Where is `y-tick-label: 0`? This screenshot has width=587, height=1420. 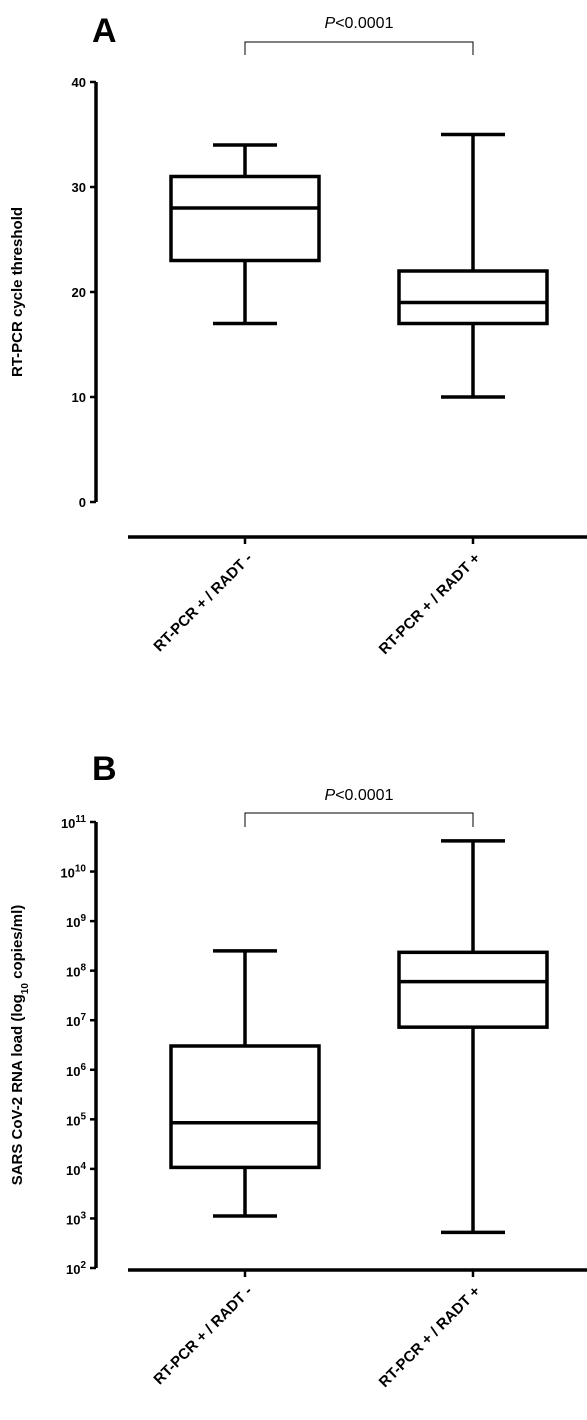 y-tick-label: 0 is located at coordinates (82, 502).